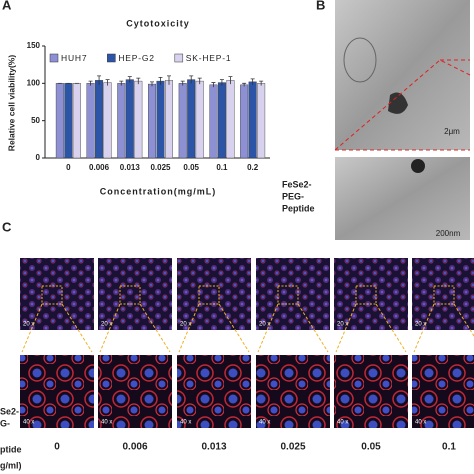 The width and height of the screenshot is (474, 474). I want to click on concentration-label: 0.006, so click(134, 447).